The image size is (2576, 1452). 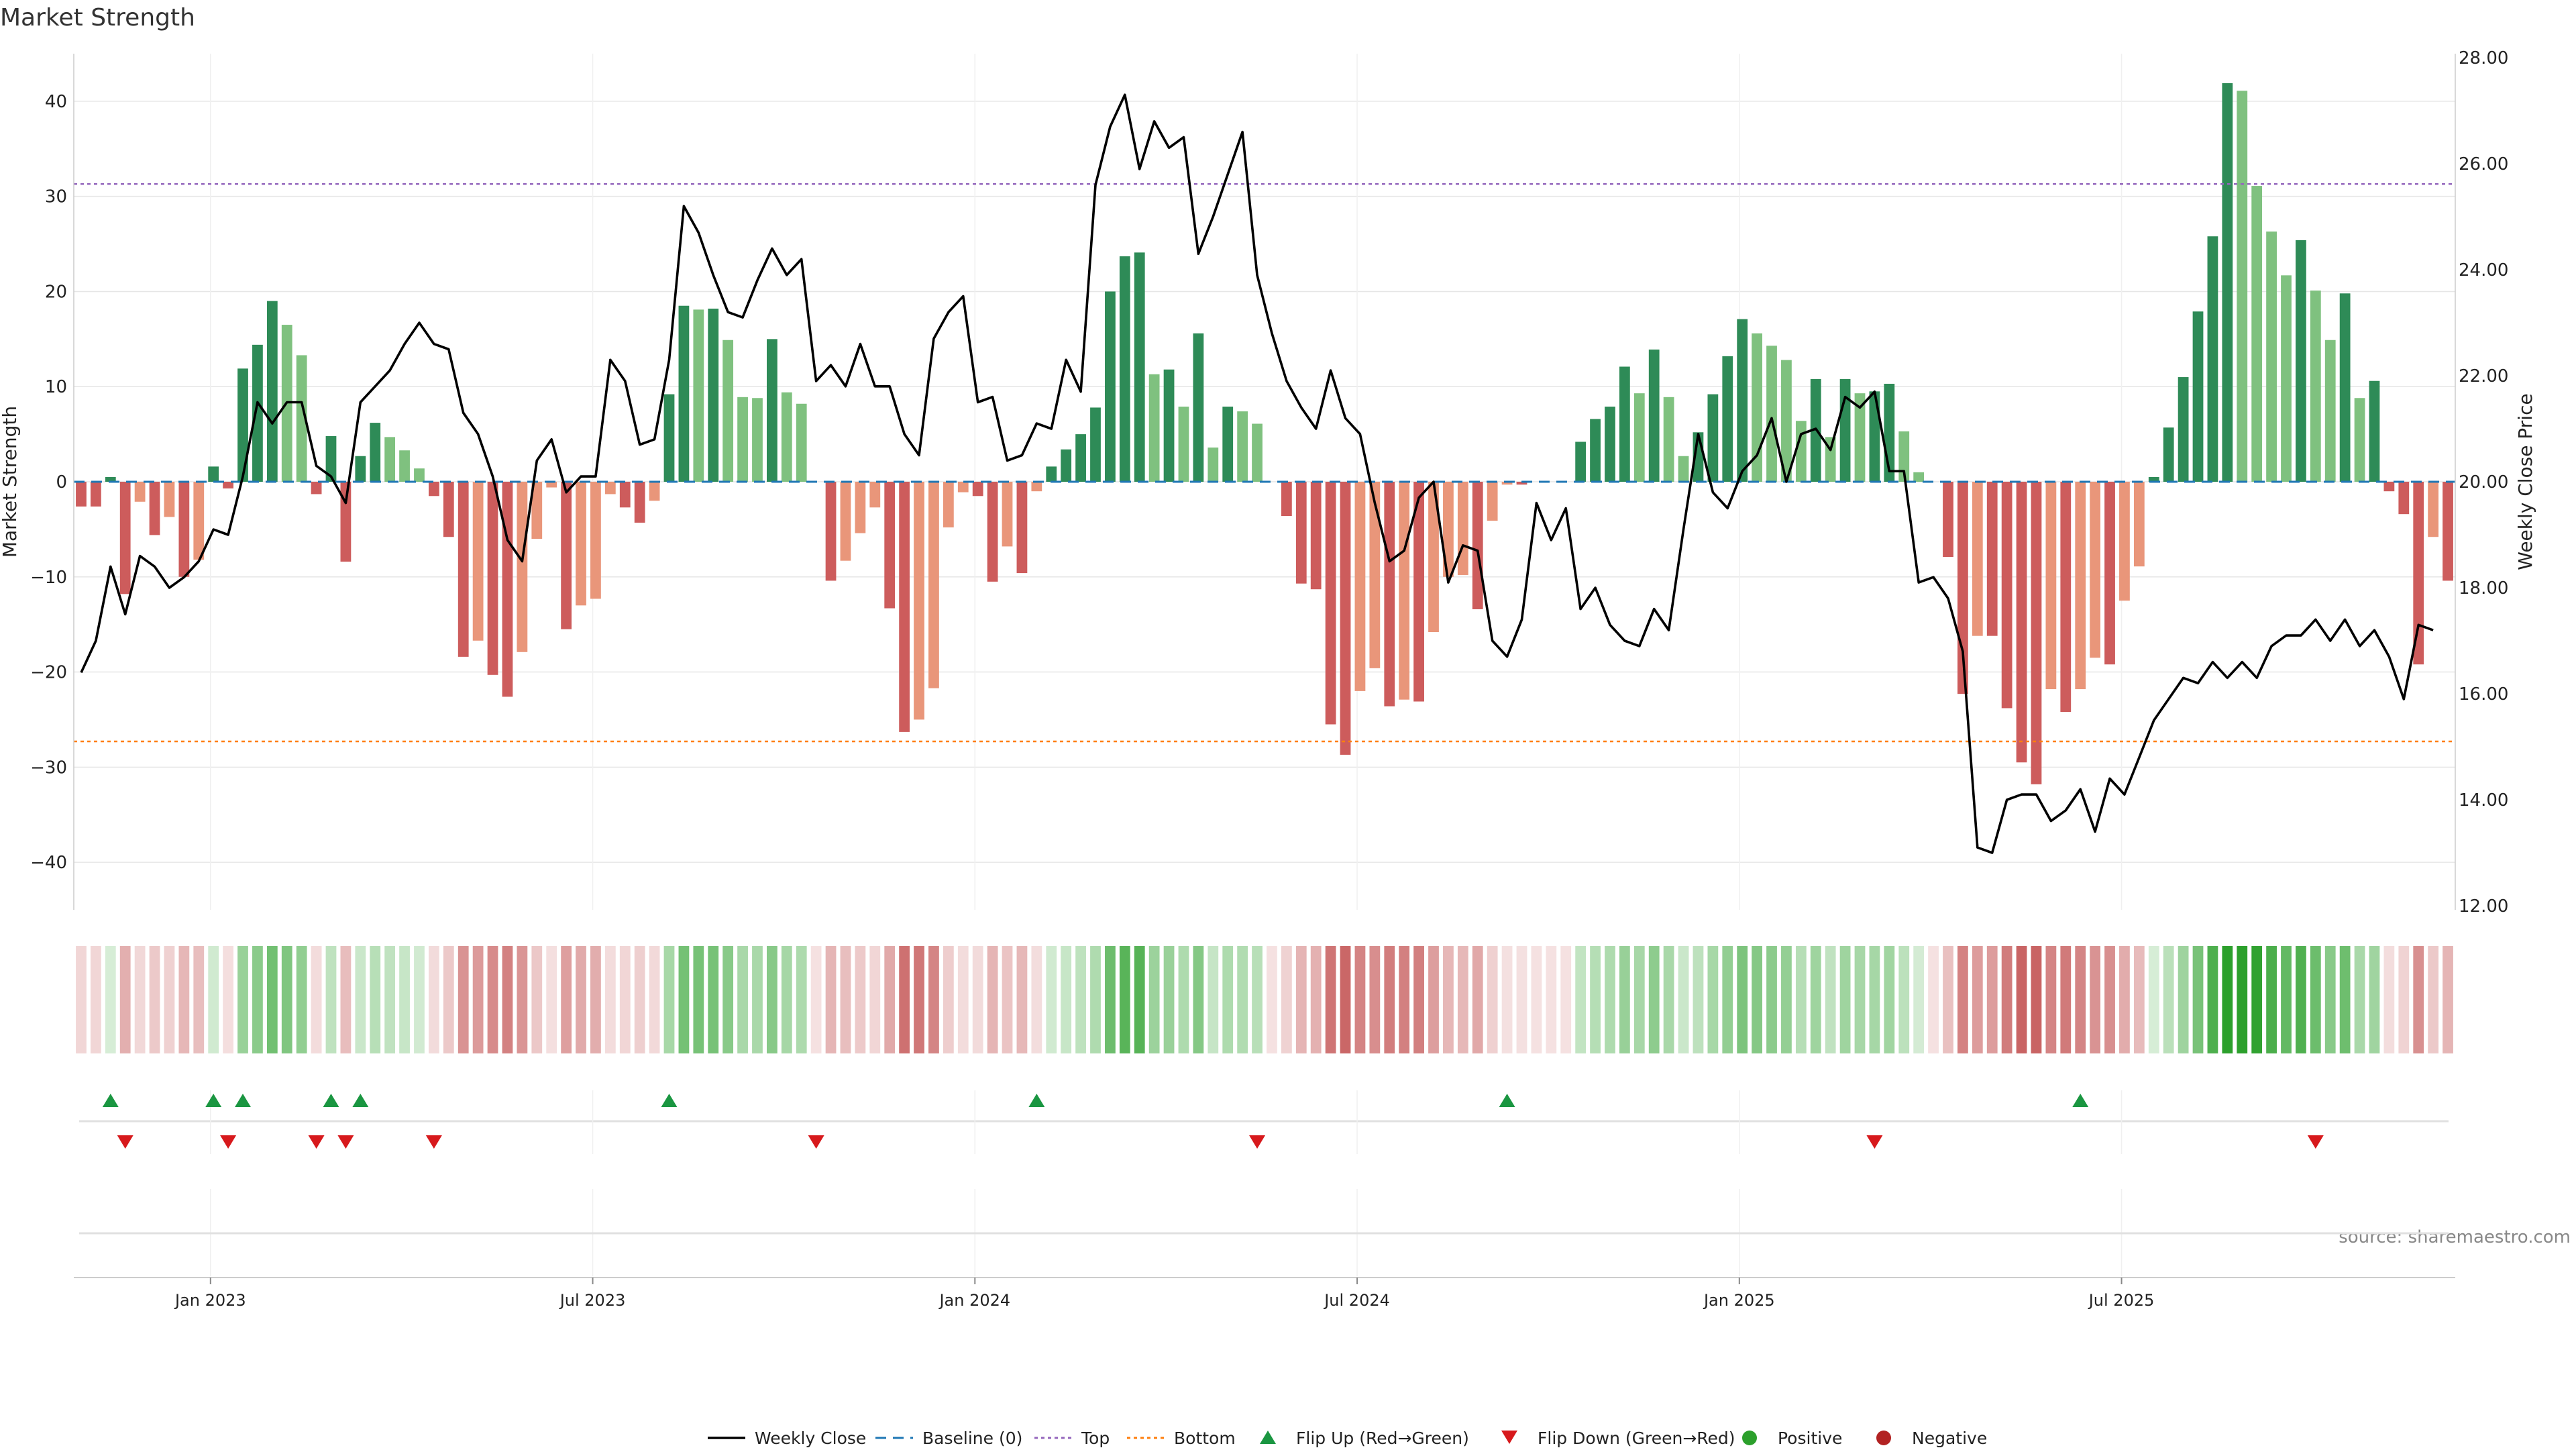 What do you see at coordinates (1364, 1438) in the screenshot?
I see `legend-item: Flip Up (Red→Green)` at bounding box center [1364, 1438].